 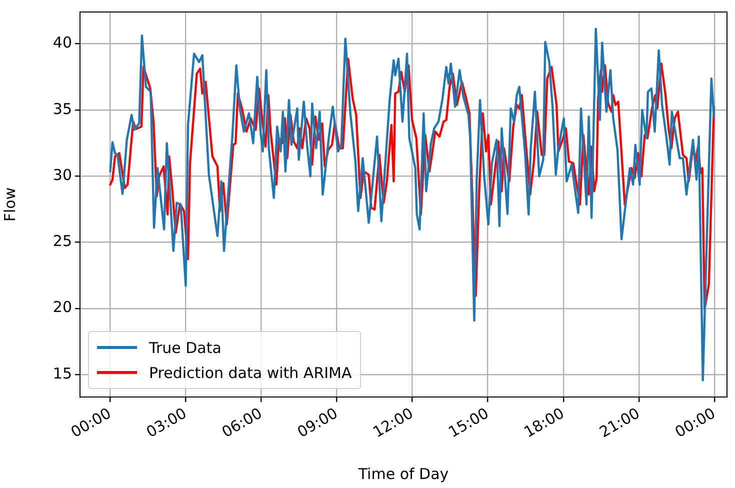 What do you see at coordinates (403, 473) in the screenshot?
I see `x-axis-title: Time of Day` at bounding box center [403, 473].